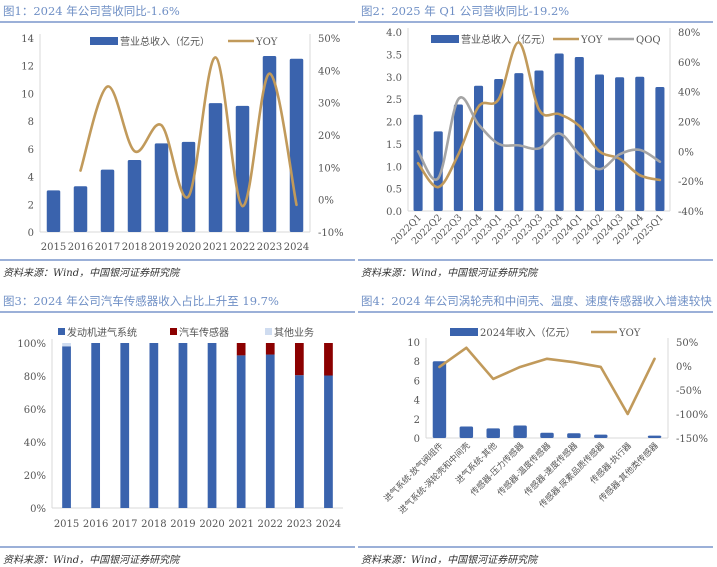 The image size is (717, 567). What do you see at coordinates (689, 33) in the screenshot?
I see `y2-tick-label: 80%` at bounding box center [689, 33].